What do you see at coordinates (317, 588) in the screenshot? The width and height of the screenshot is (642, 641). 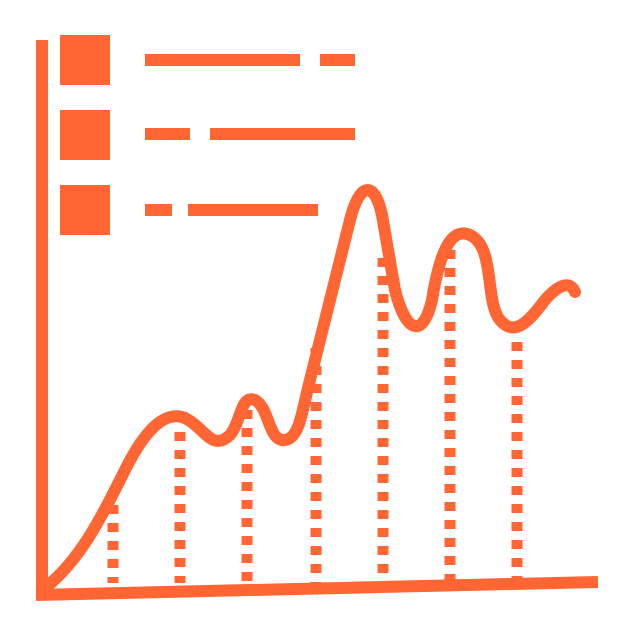 I see `x-axis` at bounding box center [317, 588].